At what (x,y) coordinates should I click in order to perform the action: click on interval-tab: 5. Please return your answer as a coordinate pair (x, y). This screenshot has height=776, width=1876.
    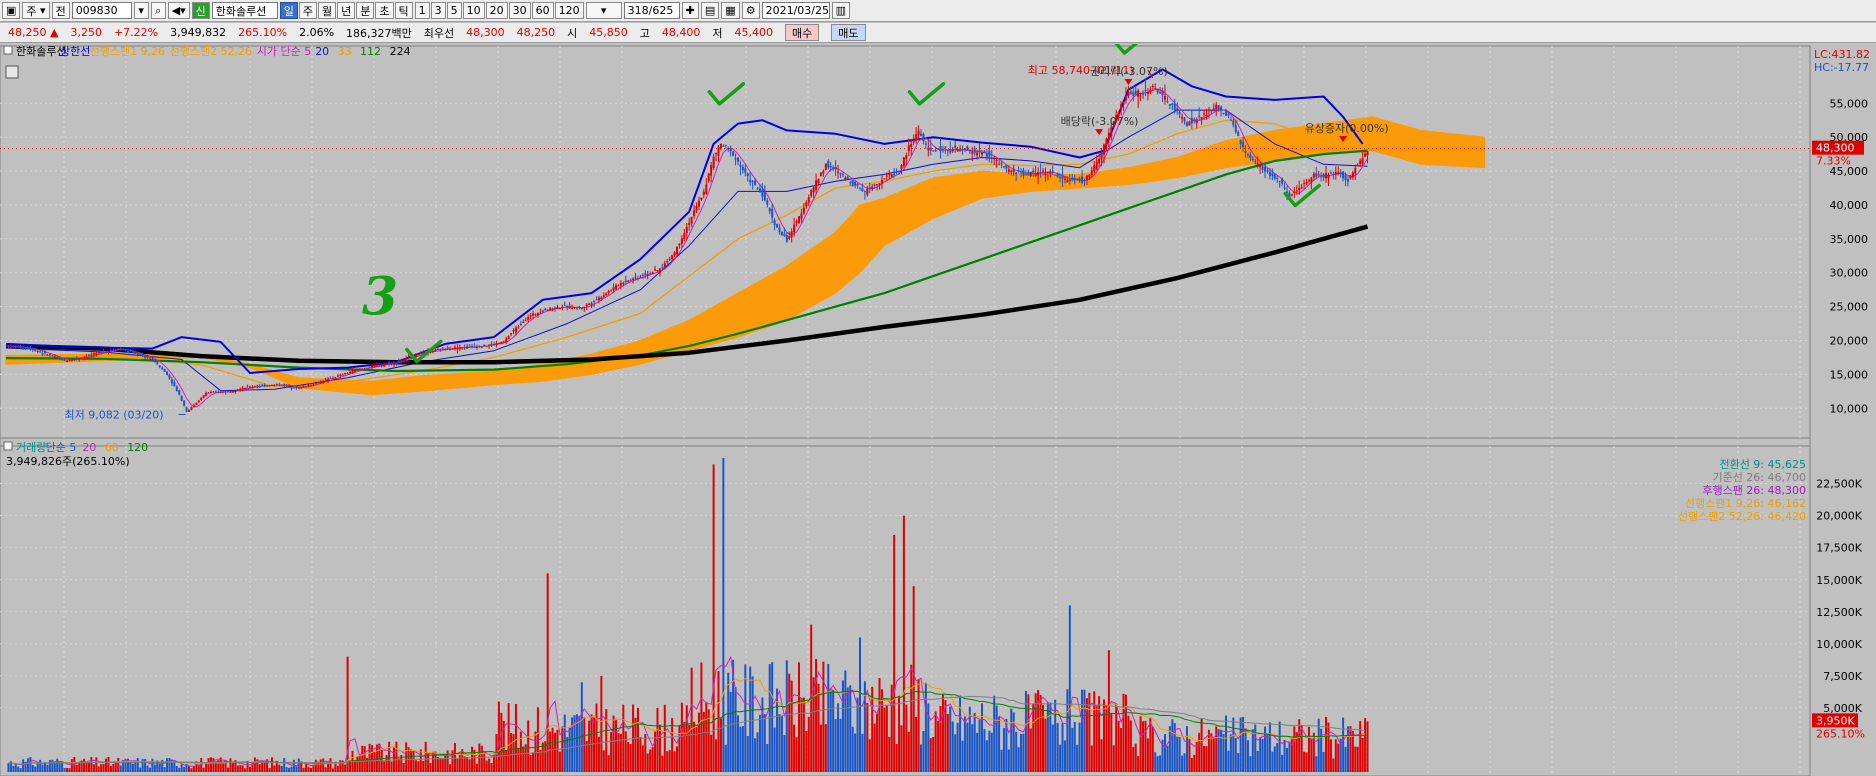
    Looking at the image, I should click on (454, 10).